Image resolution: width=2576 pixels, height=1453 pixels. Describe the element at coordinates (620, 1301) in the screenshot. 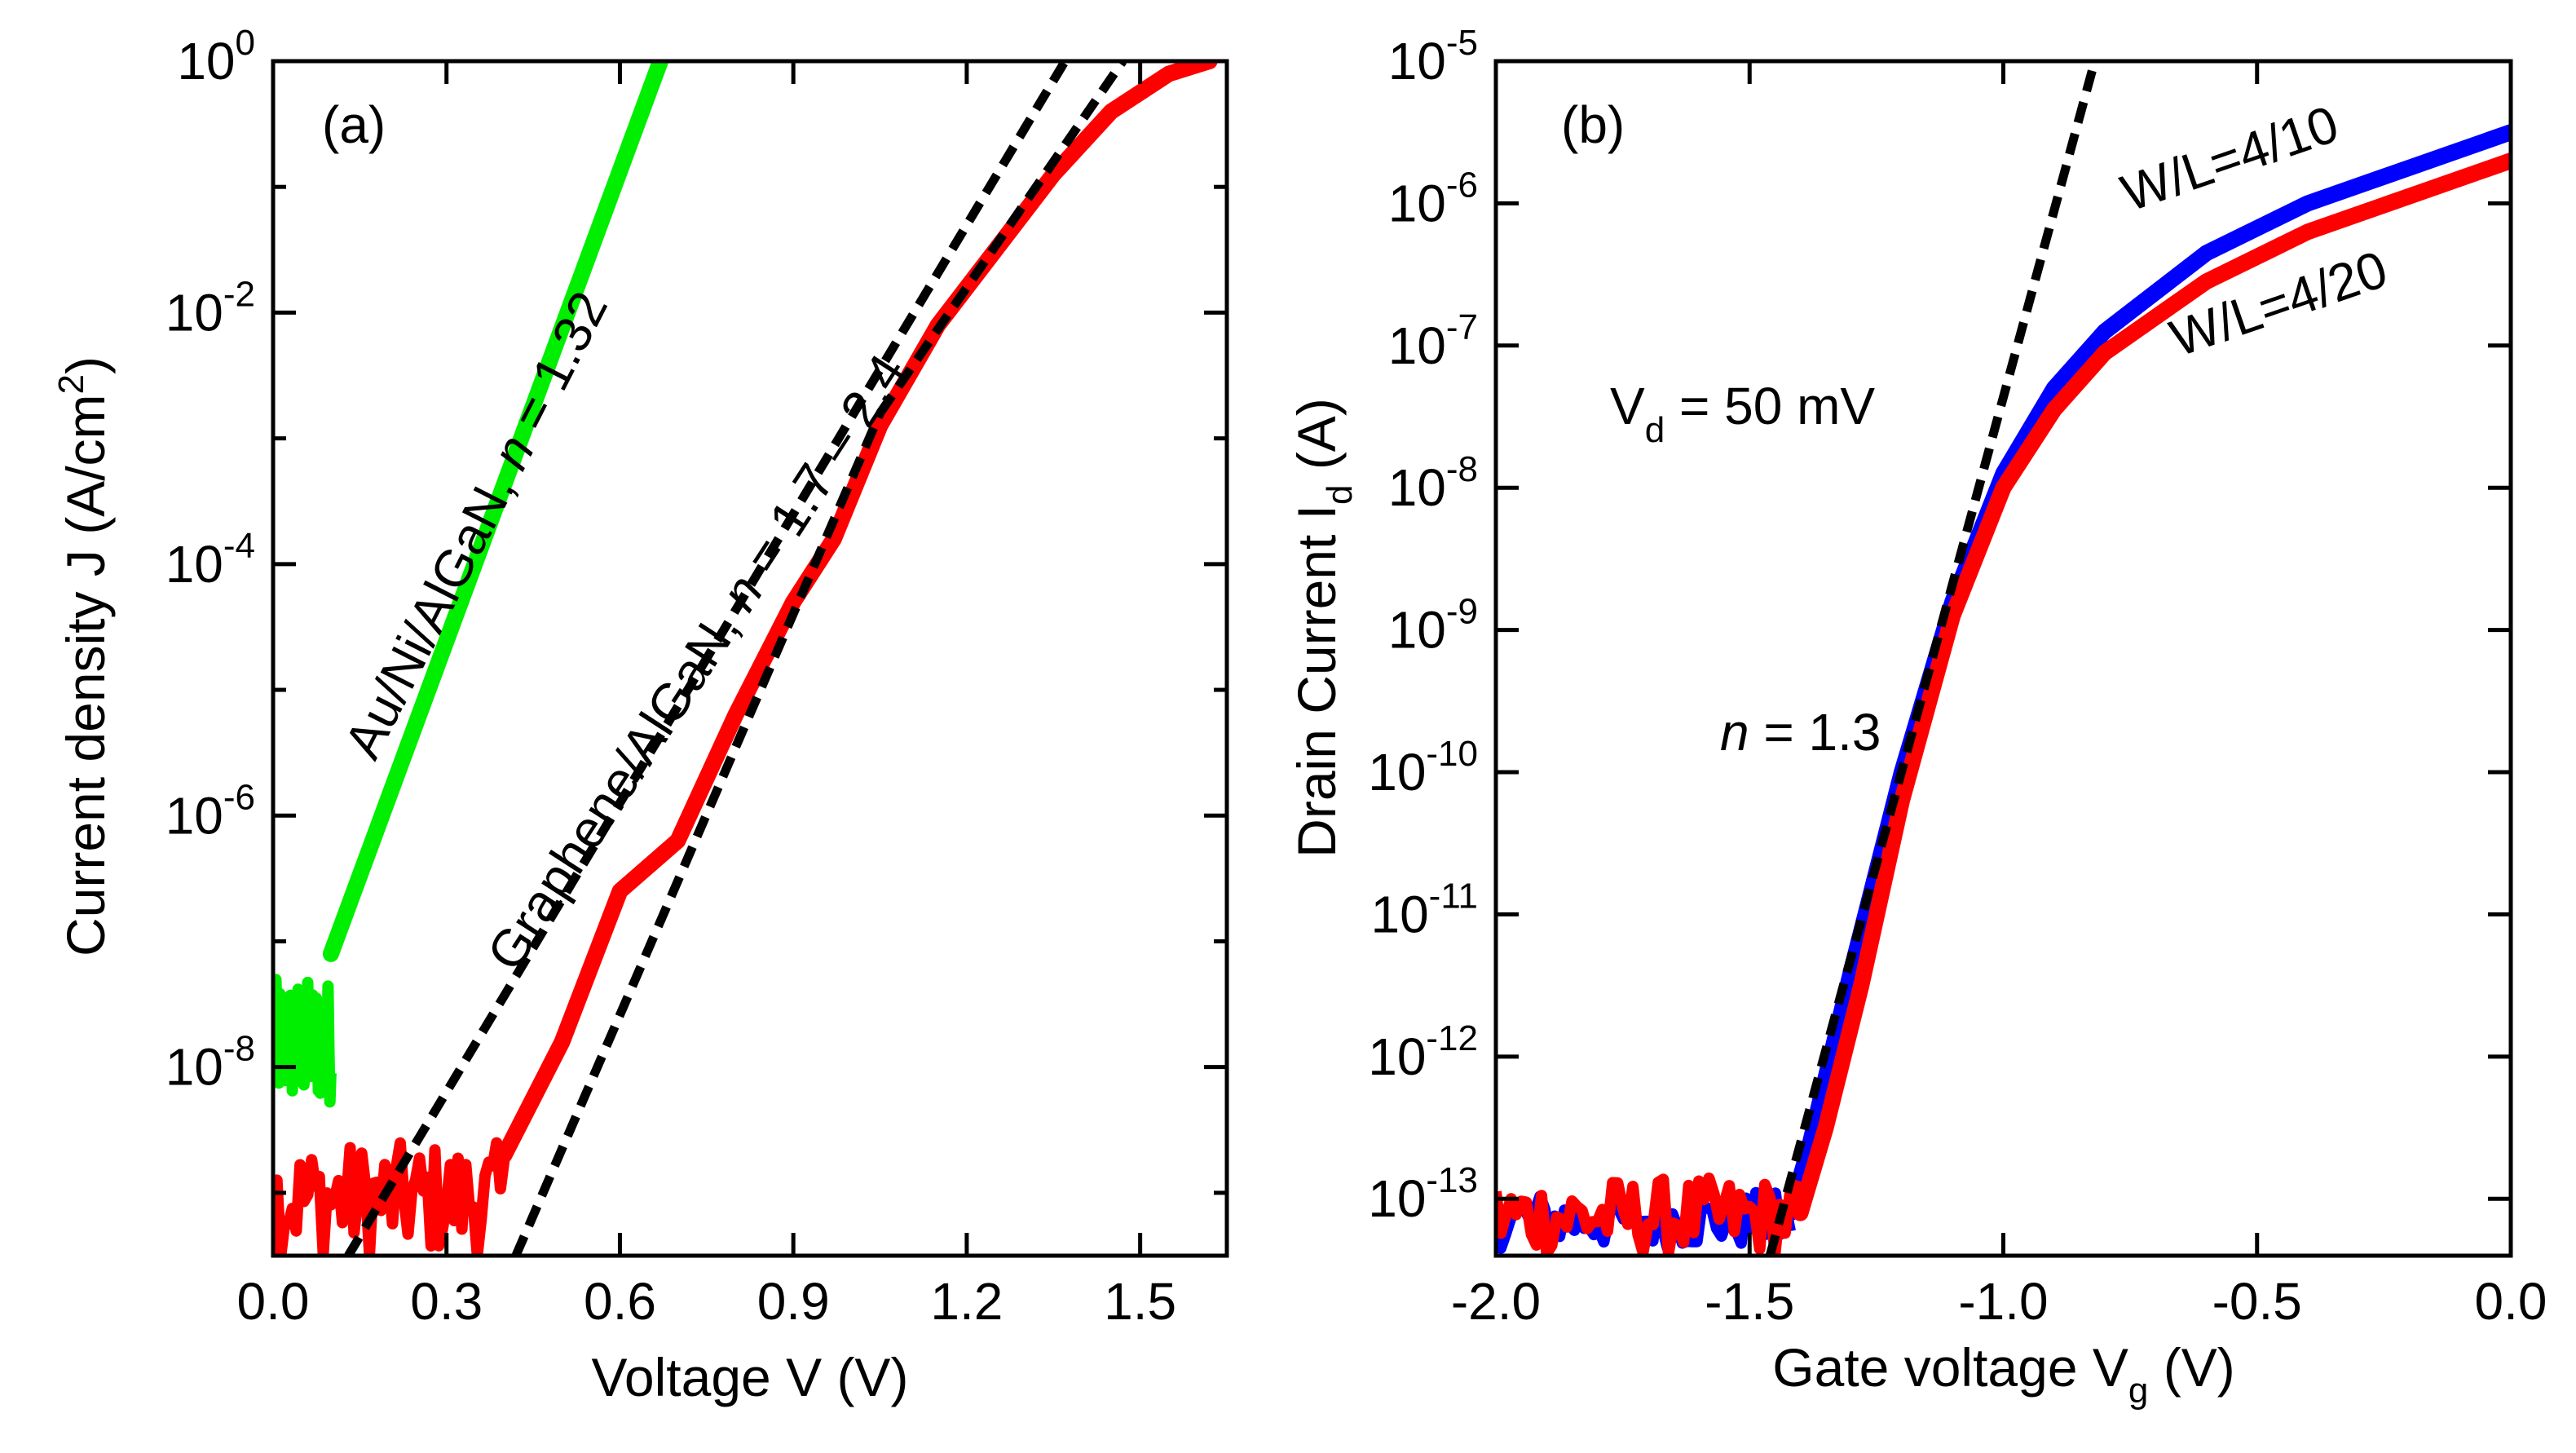

I see `panel-a-x-tick-label: 0.6` at that location.